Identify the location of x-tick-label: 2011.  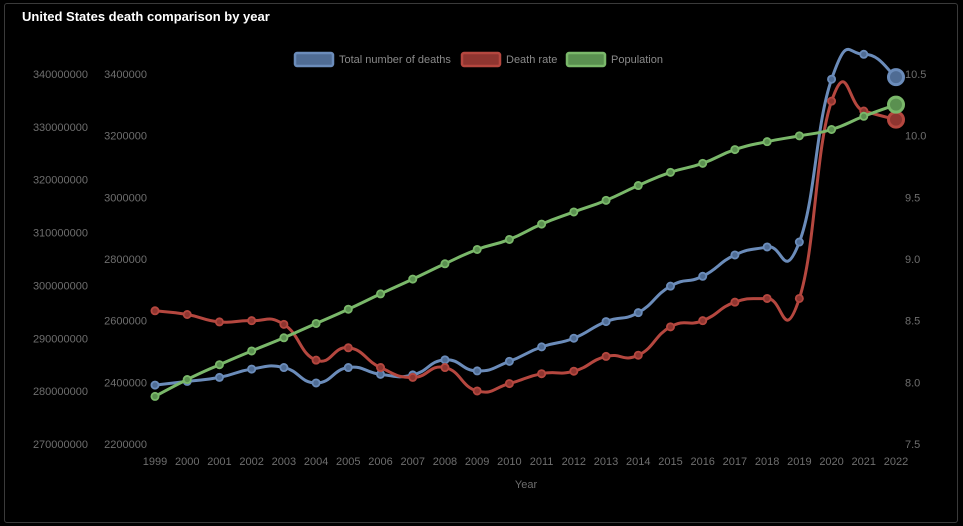
(542, 462).